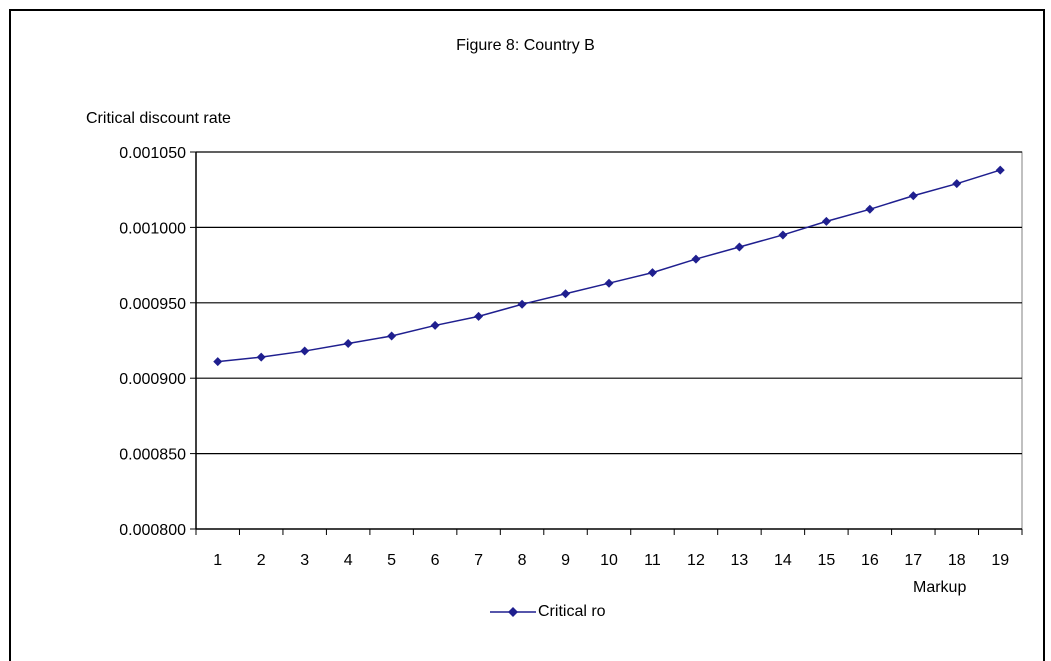 This screenshot has width=1051, height=661. I want to click on x-tick-label: 12, so click(696, 560).